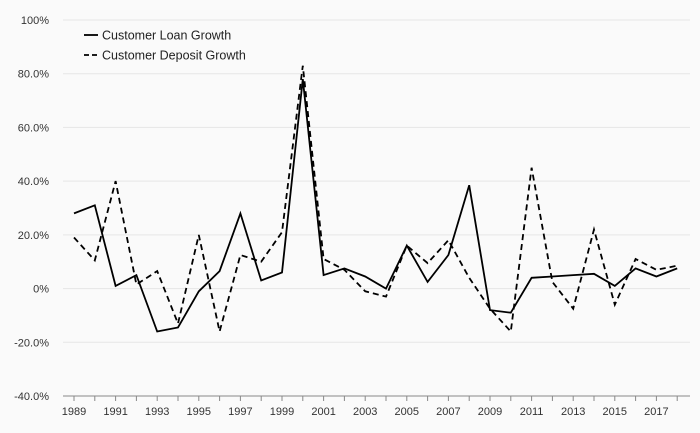  What do you see at coordinates (74, 412) in the screenshot?
I see `x-tick-label: 1989` at bounding box center [74, 412].